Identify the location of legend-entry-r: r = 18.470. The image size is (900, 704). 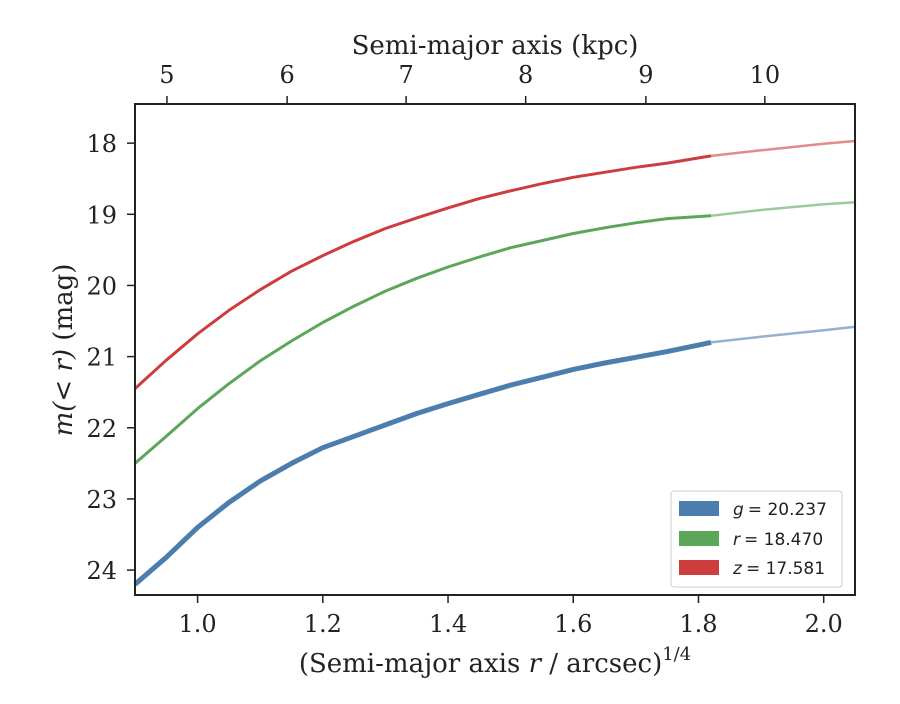
(751, 540).